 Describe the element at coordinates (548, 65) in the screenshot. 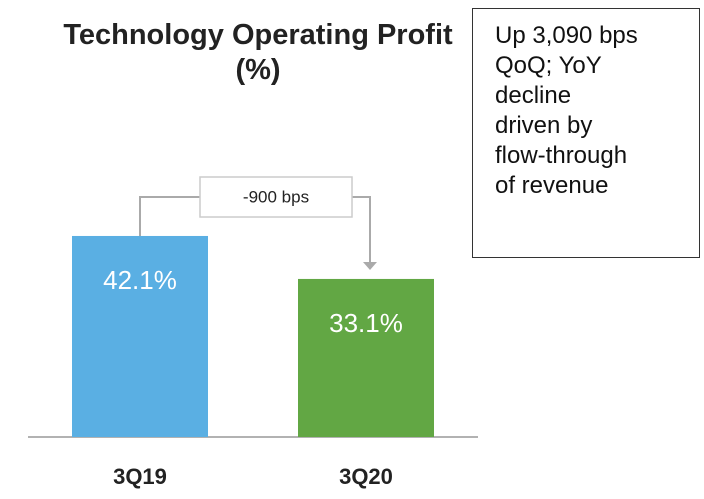

I see `annotation-line: QoQ; YoY` at that location.